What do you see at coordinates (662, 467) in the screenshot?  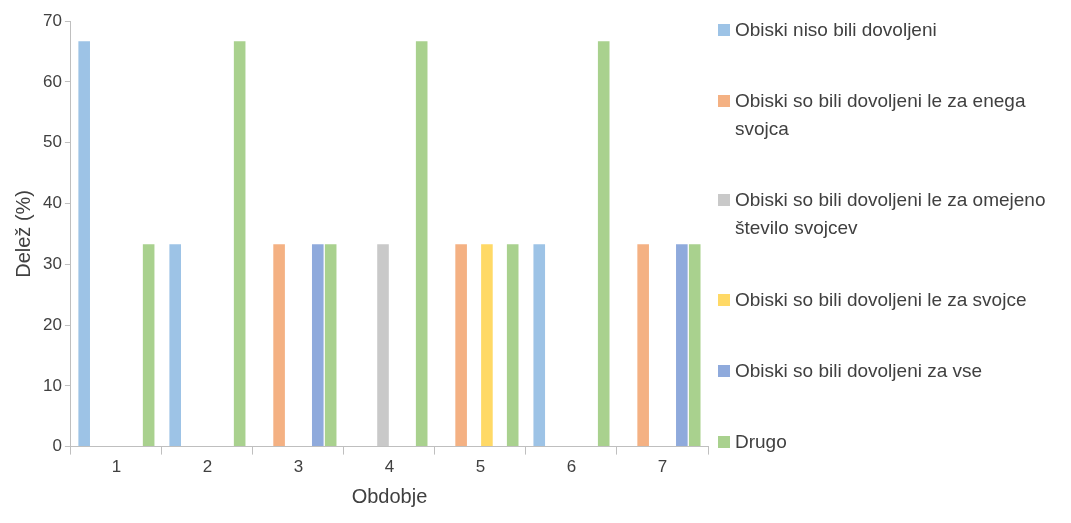 I see `x-tick-label: 7` at bounding box center [662, 467].